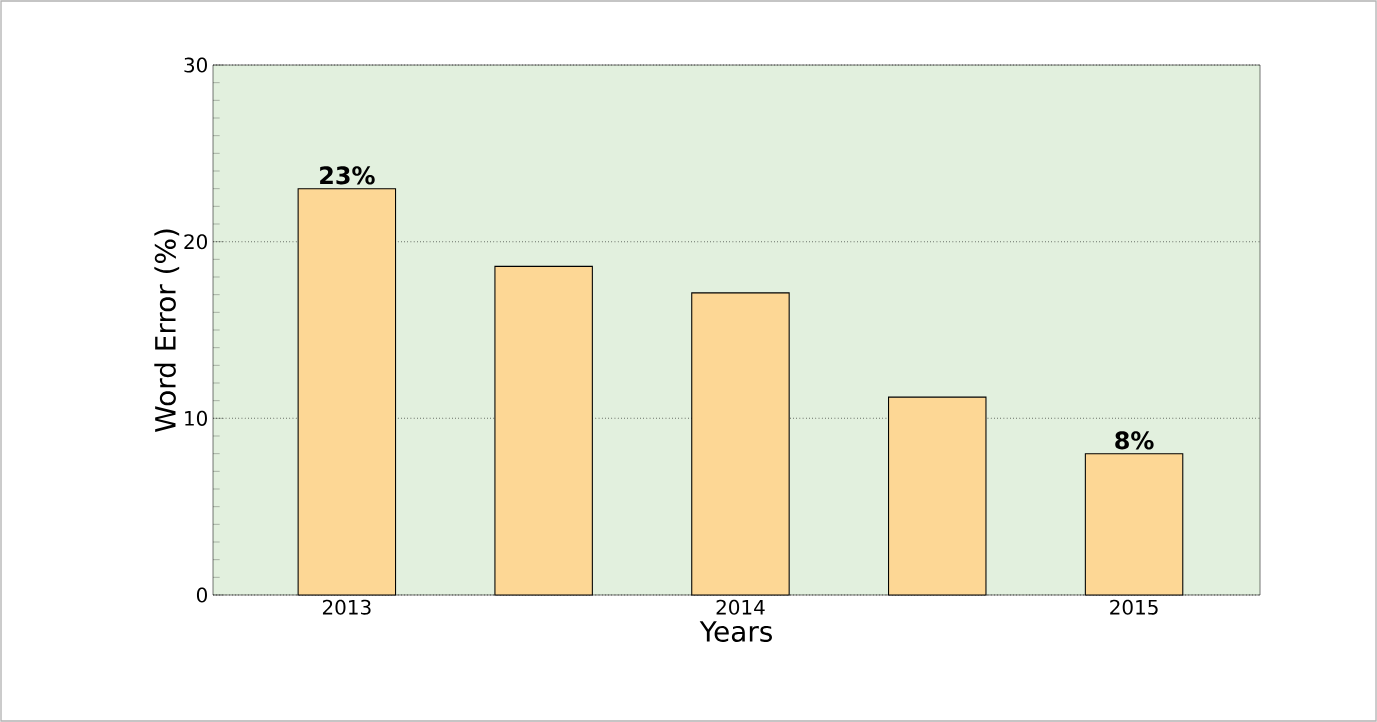 This screenshot has width=1377, height=722. What do you see at coordinates (1134, 607) in the screenshot?
I see `x-tick-label: 2015` at bounding box center [1134, 607].